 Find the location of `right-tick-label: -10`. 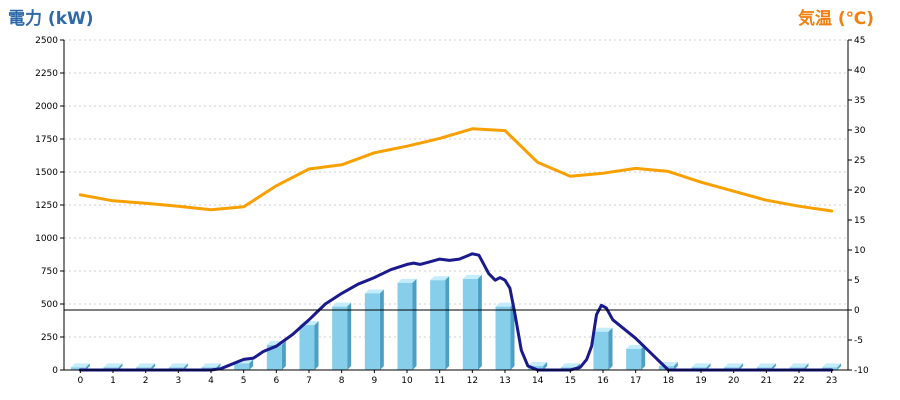

right-tick-label: -10 is located at coordinates (861, 371).